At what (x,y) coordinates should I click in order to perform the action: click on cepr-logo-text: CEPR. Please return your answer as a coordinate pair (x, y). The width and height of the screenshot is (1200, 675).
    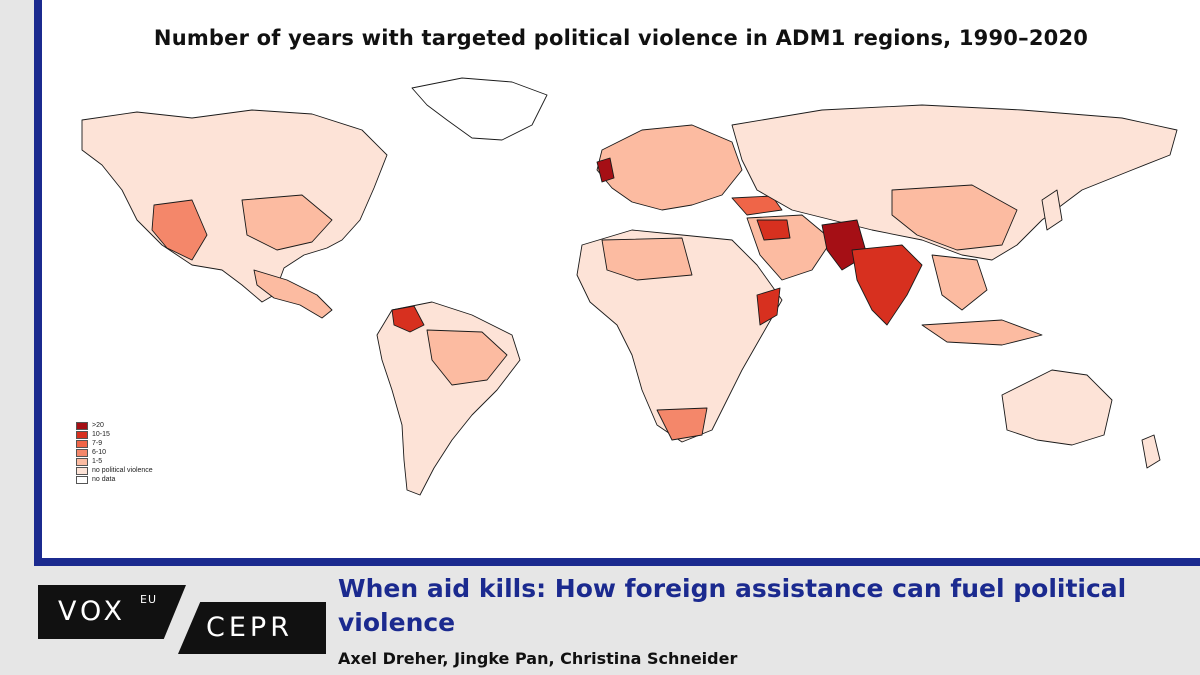
    Looking at the image, I should click on (249, 627).